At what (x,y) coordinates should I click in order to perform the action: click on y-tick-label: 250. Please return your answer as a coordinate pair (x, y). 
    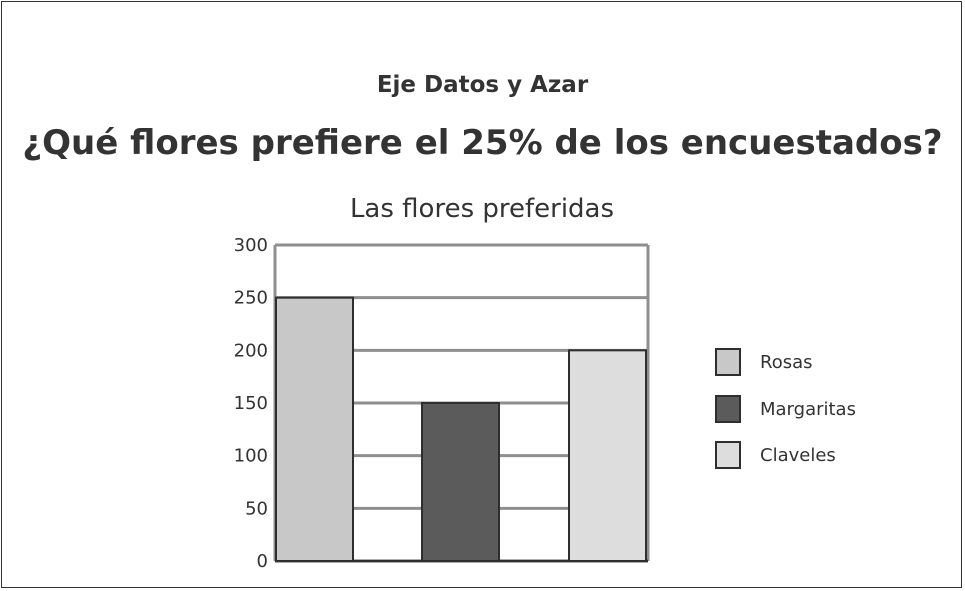
    Looking at the image, I should click on (251, 298).